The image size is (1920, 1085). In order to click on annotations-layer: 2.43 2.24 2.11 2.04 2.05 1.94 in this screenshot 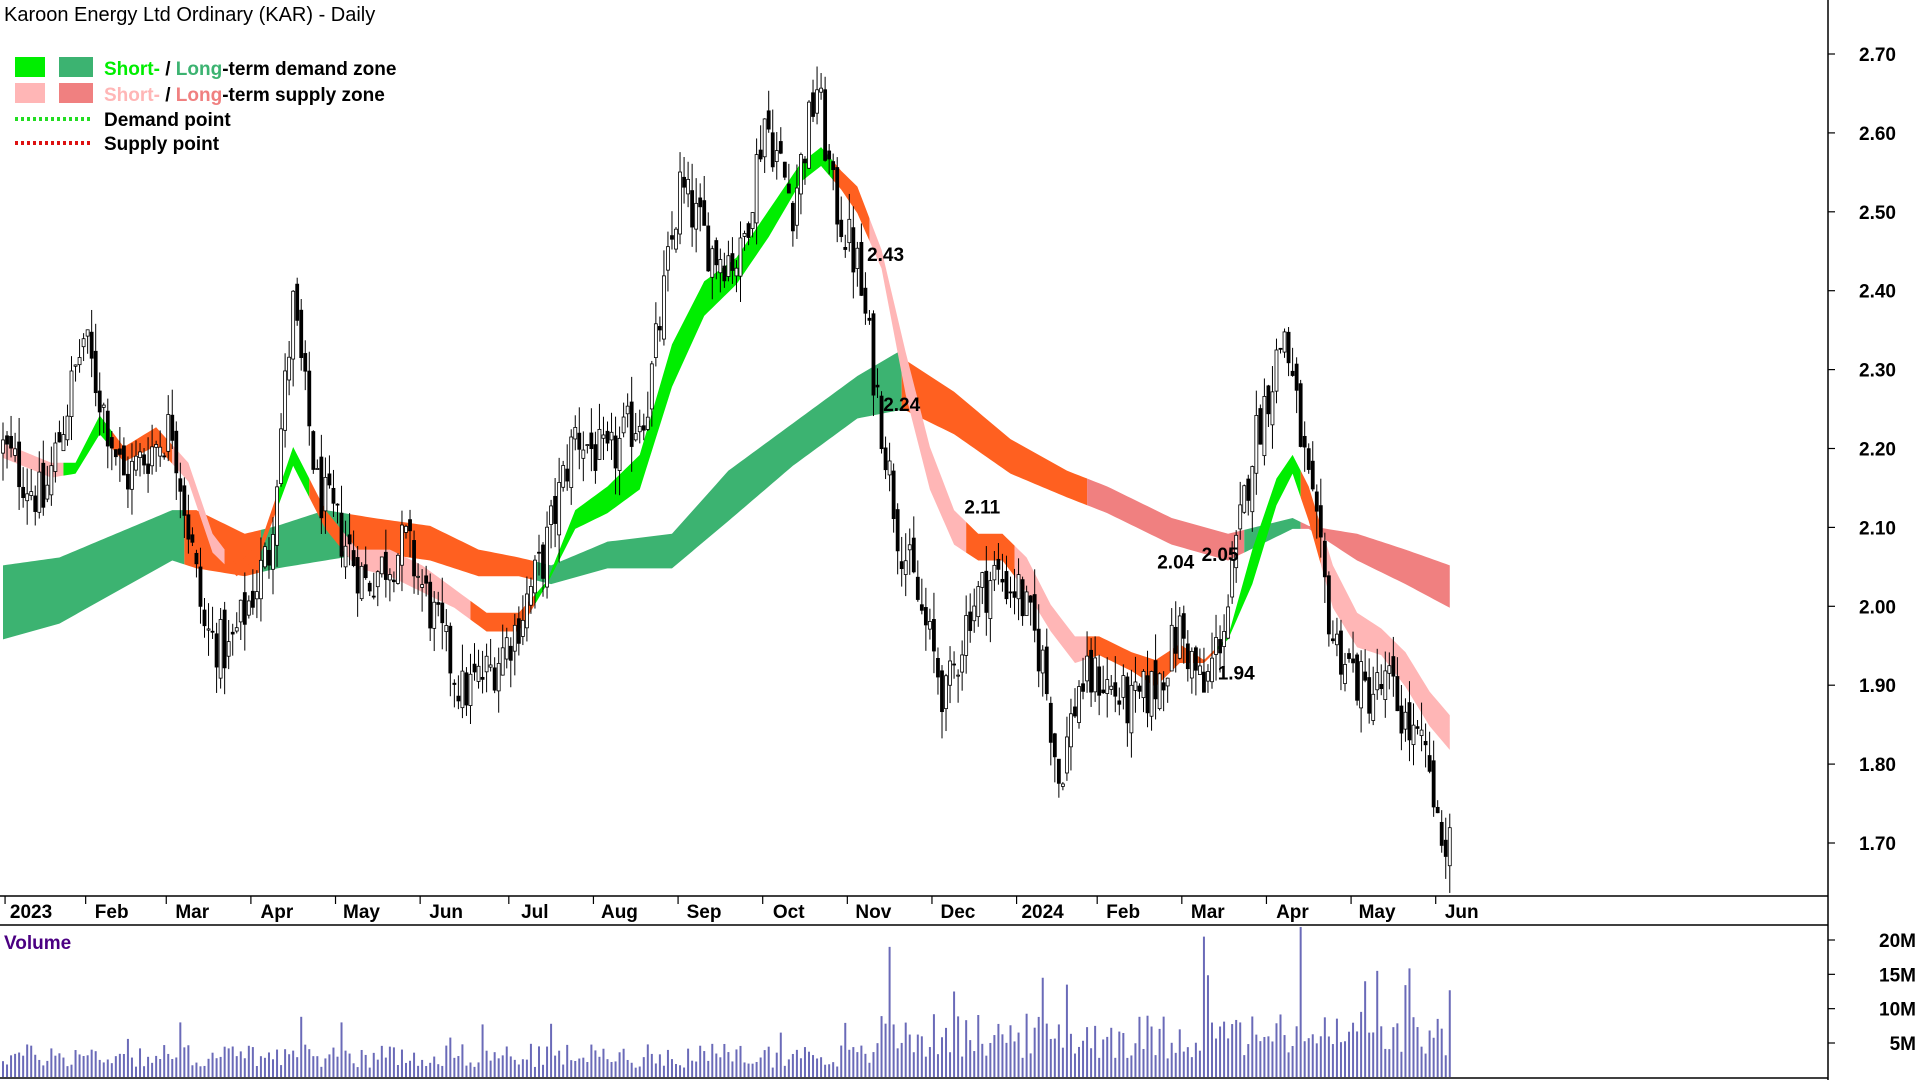, I will do `click(1061, 465)`.